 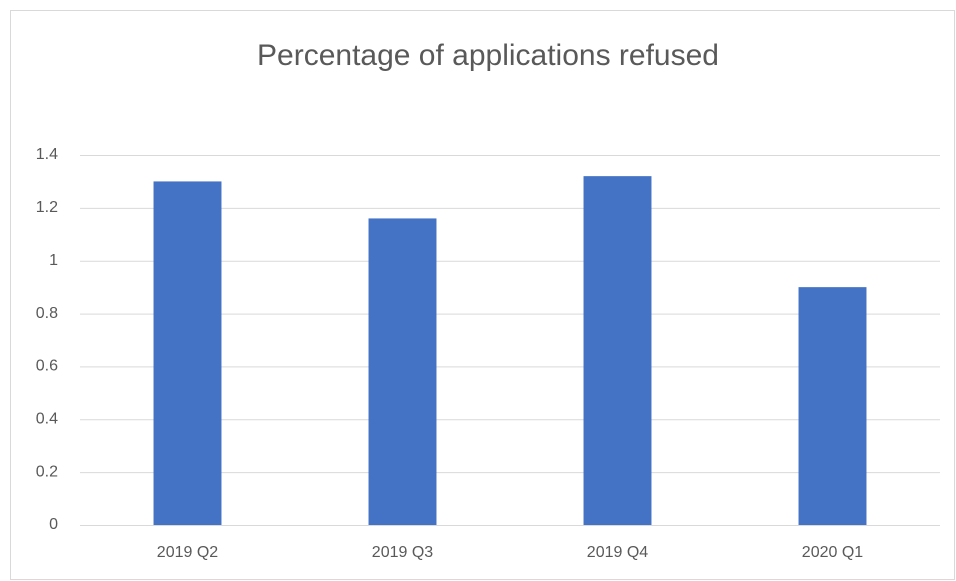 I want to click on y-tick-label: 1.2, so click(x=47, y=207).